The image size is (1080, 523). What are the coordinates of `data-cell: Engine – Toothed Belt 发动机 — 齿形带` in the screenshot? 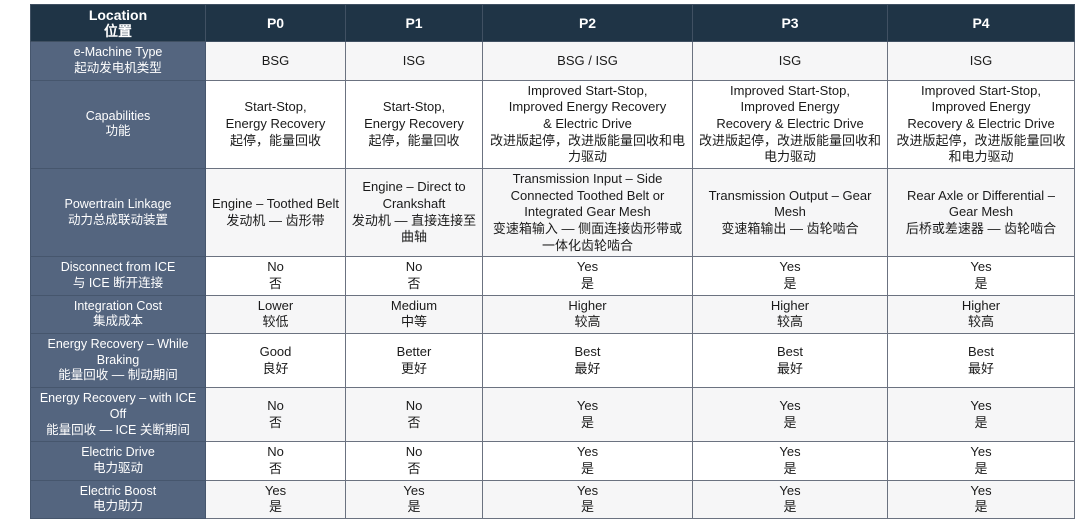 It's located at (275, 212).